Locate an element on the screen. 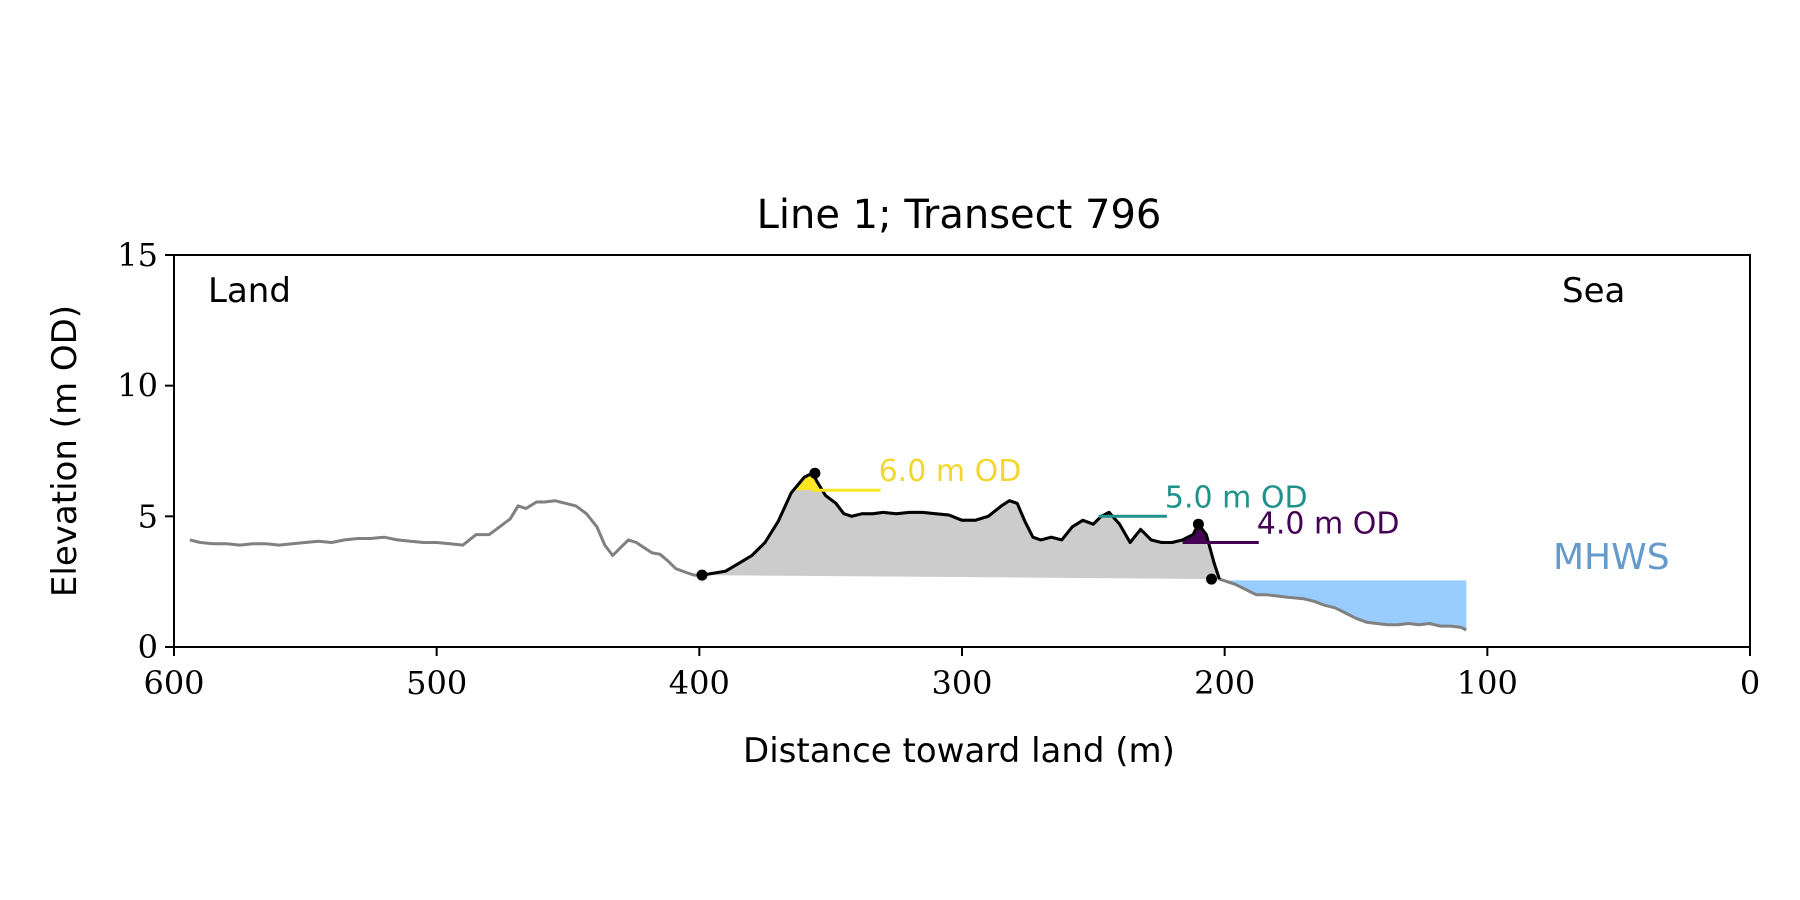  y-tick-label: 10 is located at coordinates (137, 386).